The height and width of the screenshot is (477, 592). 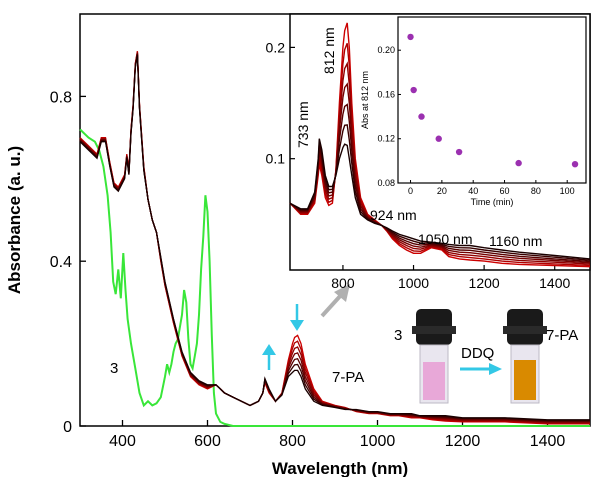 I want to click on kinetics-points, so click(x=493, y=100).